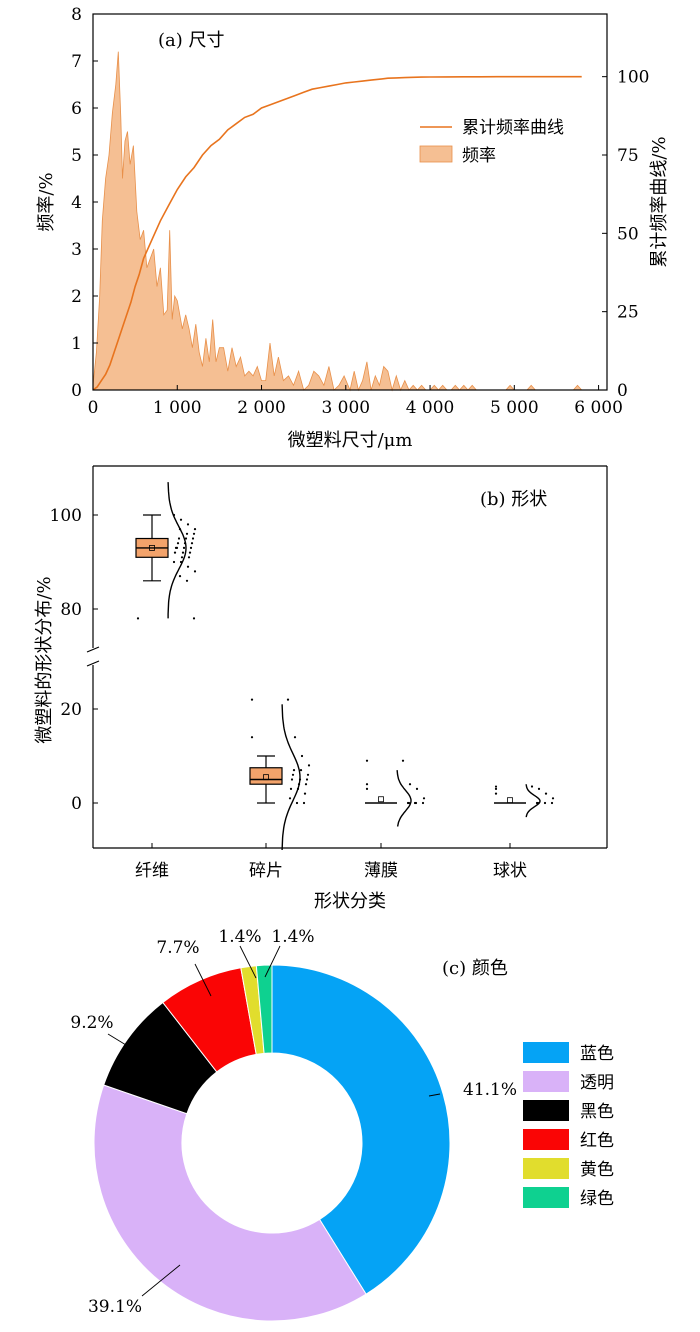 The height and width of the screenshot is (1332, 700). Describe the element at coordinates (350, 901) in the screenshot. I see `shape-x-label: 形状分类` at that location.